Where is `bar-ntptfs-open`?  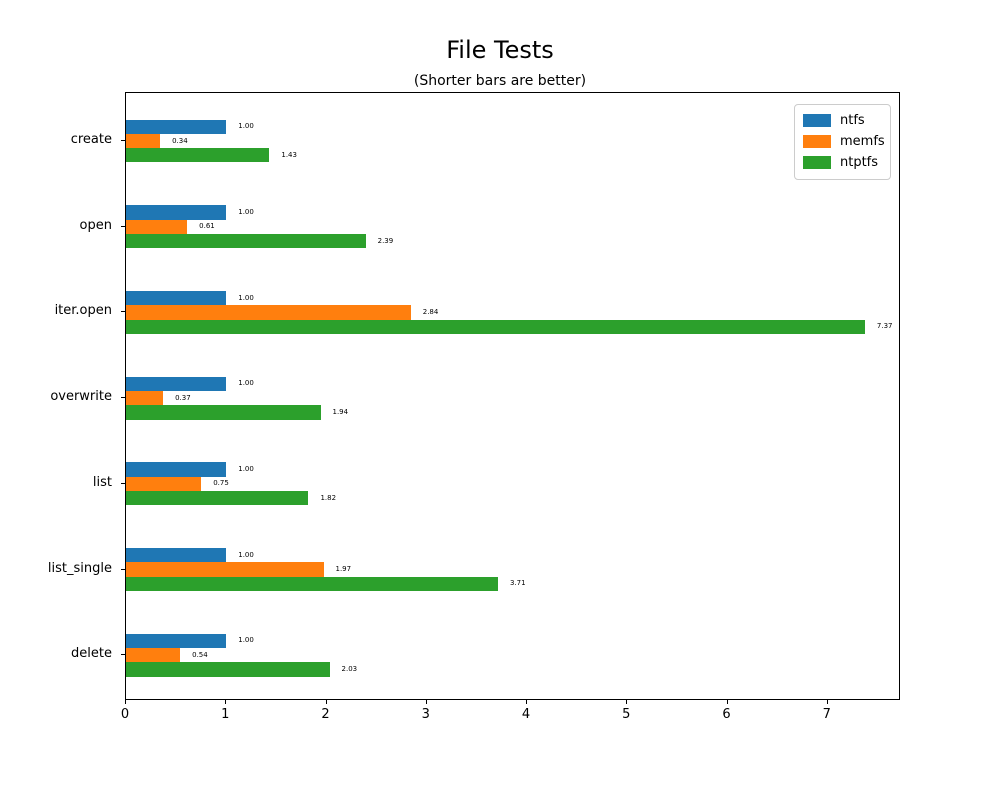 bar-ntptfs-open is located at coordinates (246, 241).